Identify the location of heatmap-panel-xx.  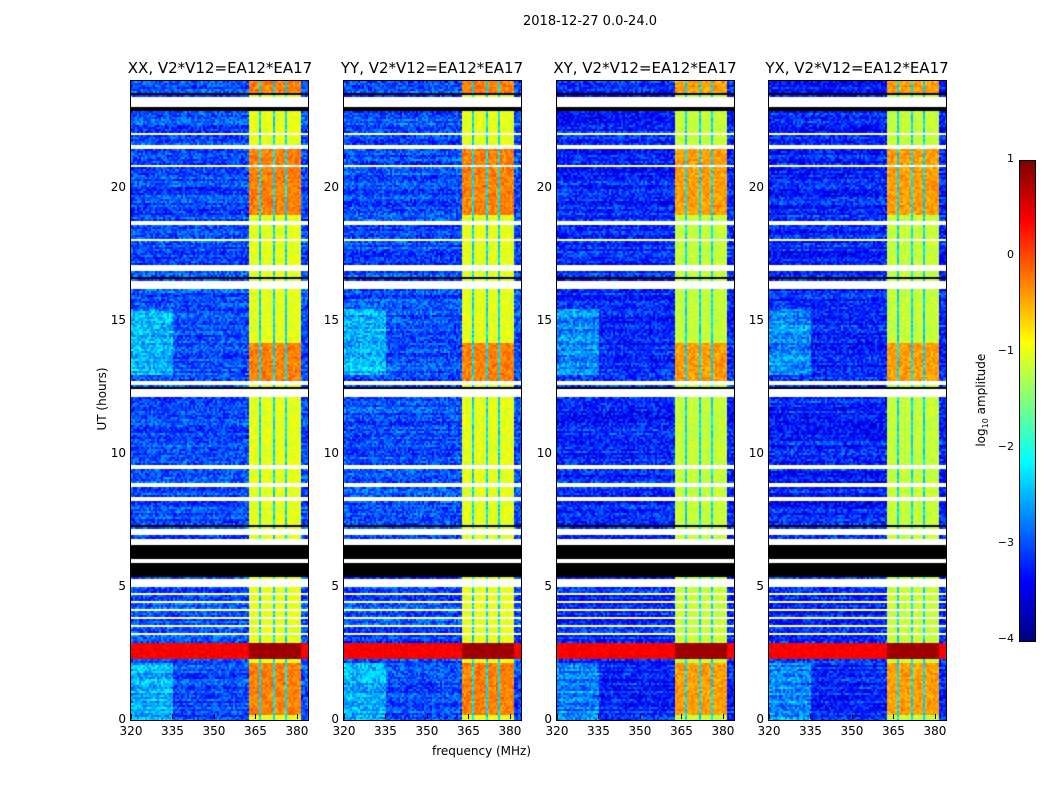
(219, 400).